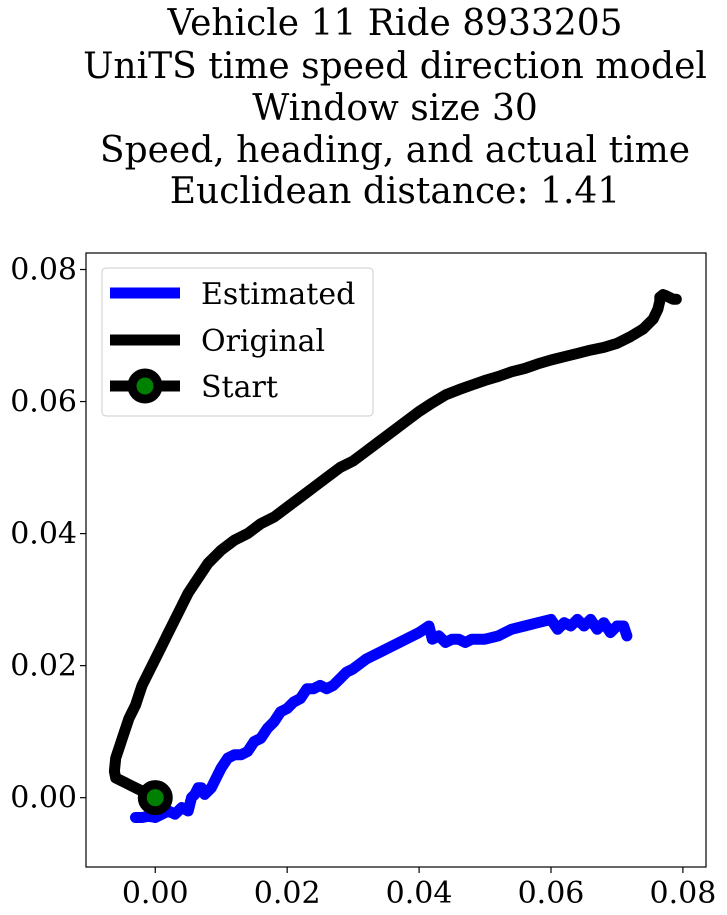  I want to click on y-tick-label: 0.06, so click(43, 402).